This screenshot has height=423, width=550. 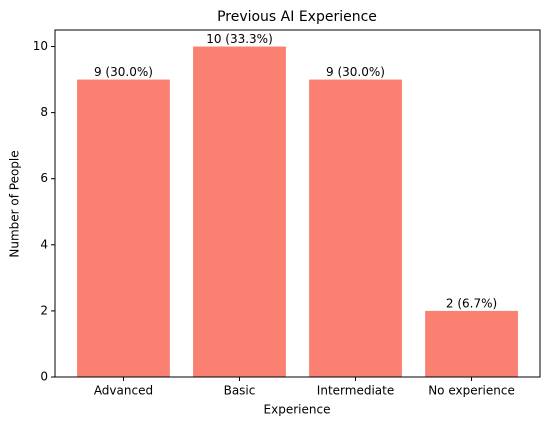 I want to click on y-tick-label: 4, so click(x=44, y=244).